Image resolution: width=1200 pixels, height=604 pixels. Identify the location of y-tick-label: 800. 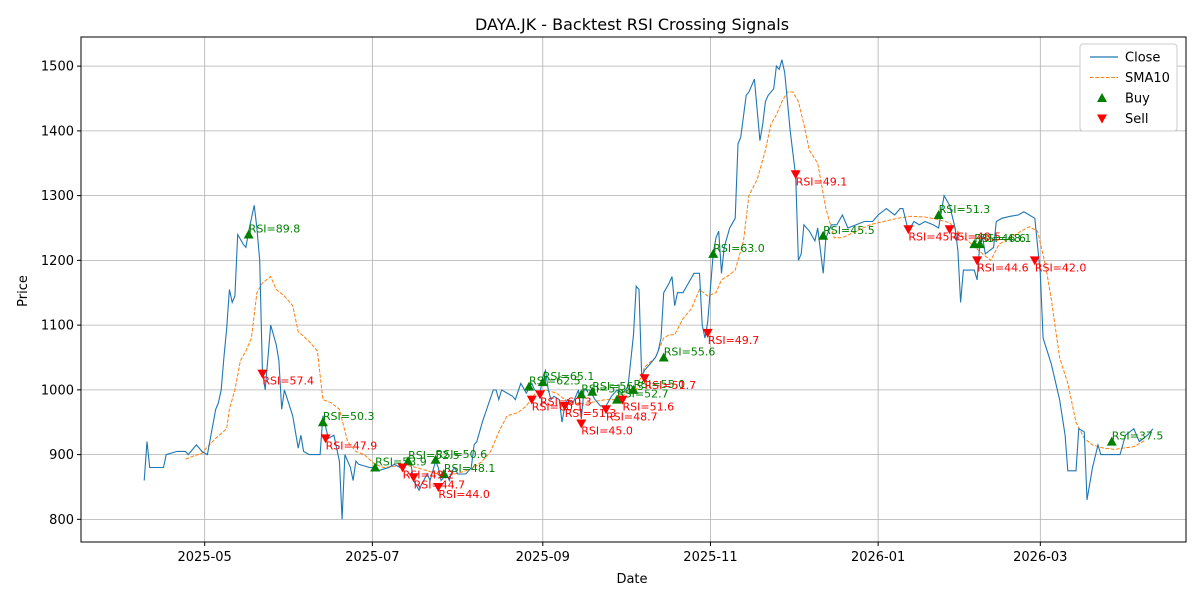
(61, 520).